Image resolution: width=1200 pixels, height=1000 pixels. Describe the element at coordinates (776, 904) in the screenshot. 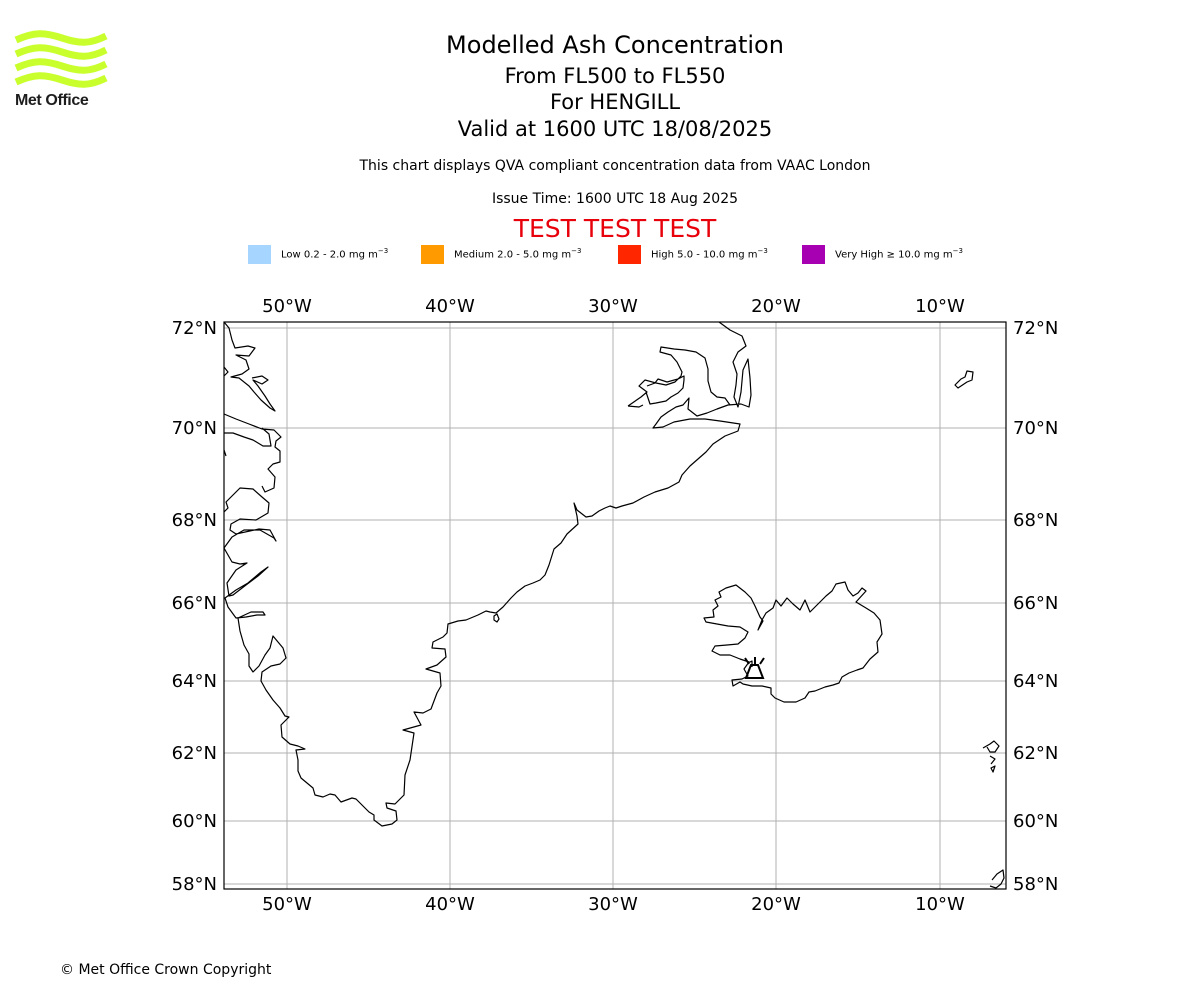

I see `lon-label-bottom-20w: 20°W` at that location.